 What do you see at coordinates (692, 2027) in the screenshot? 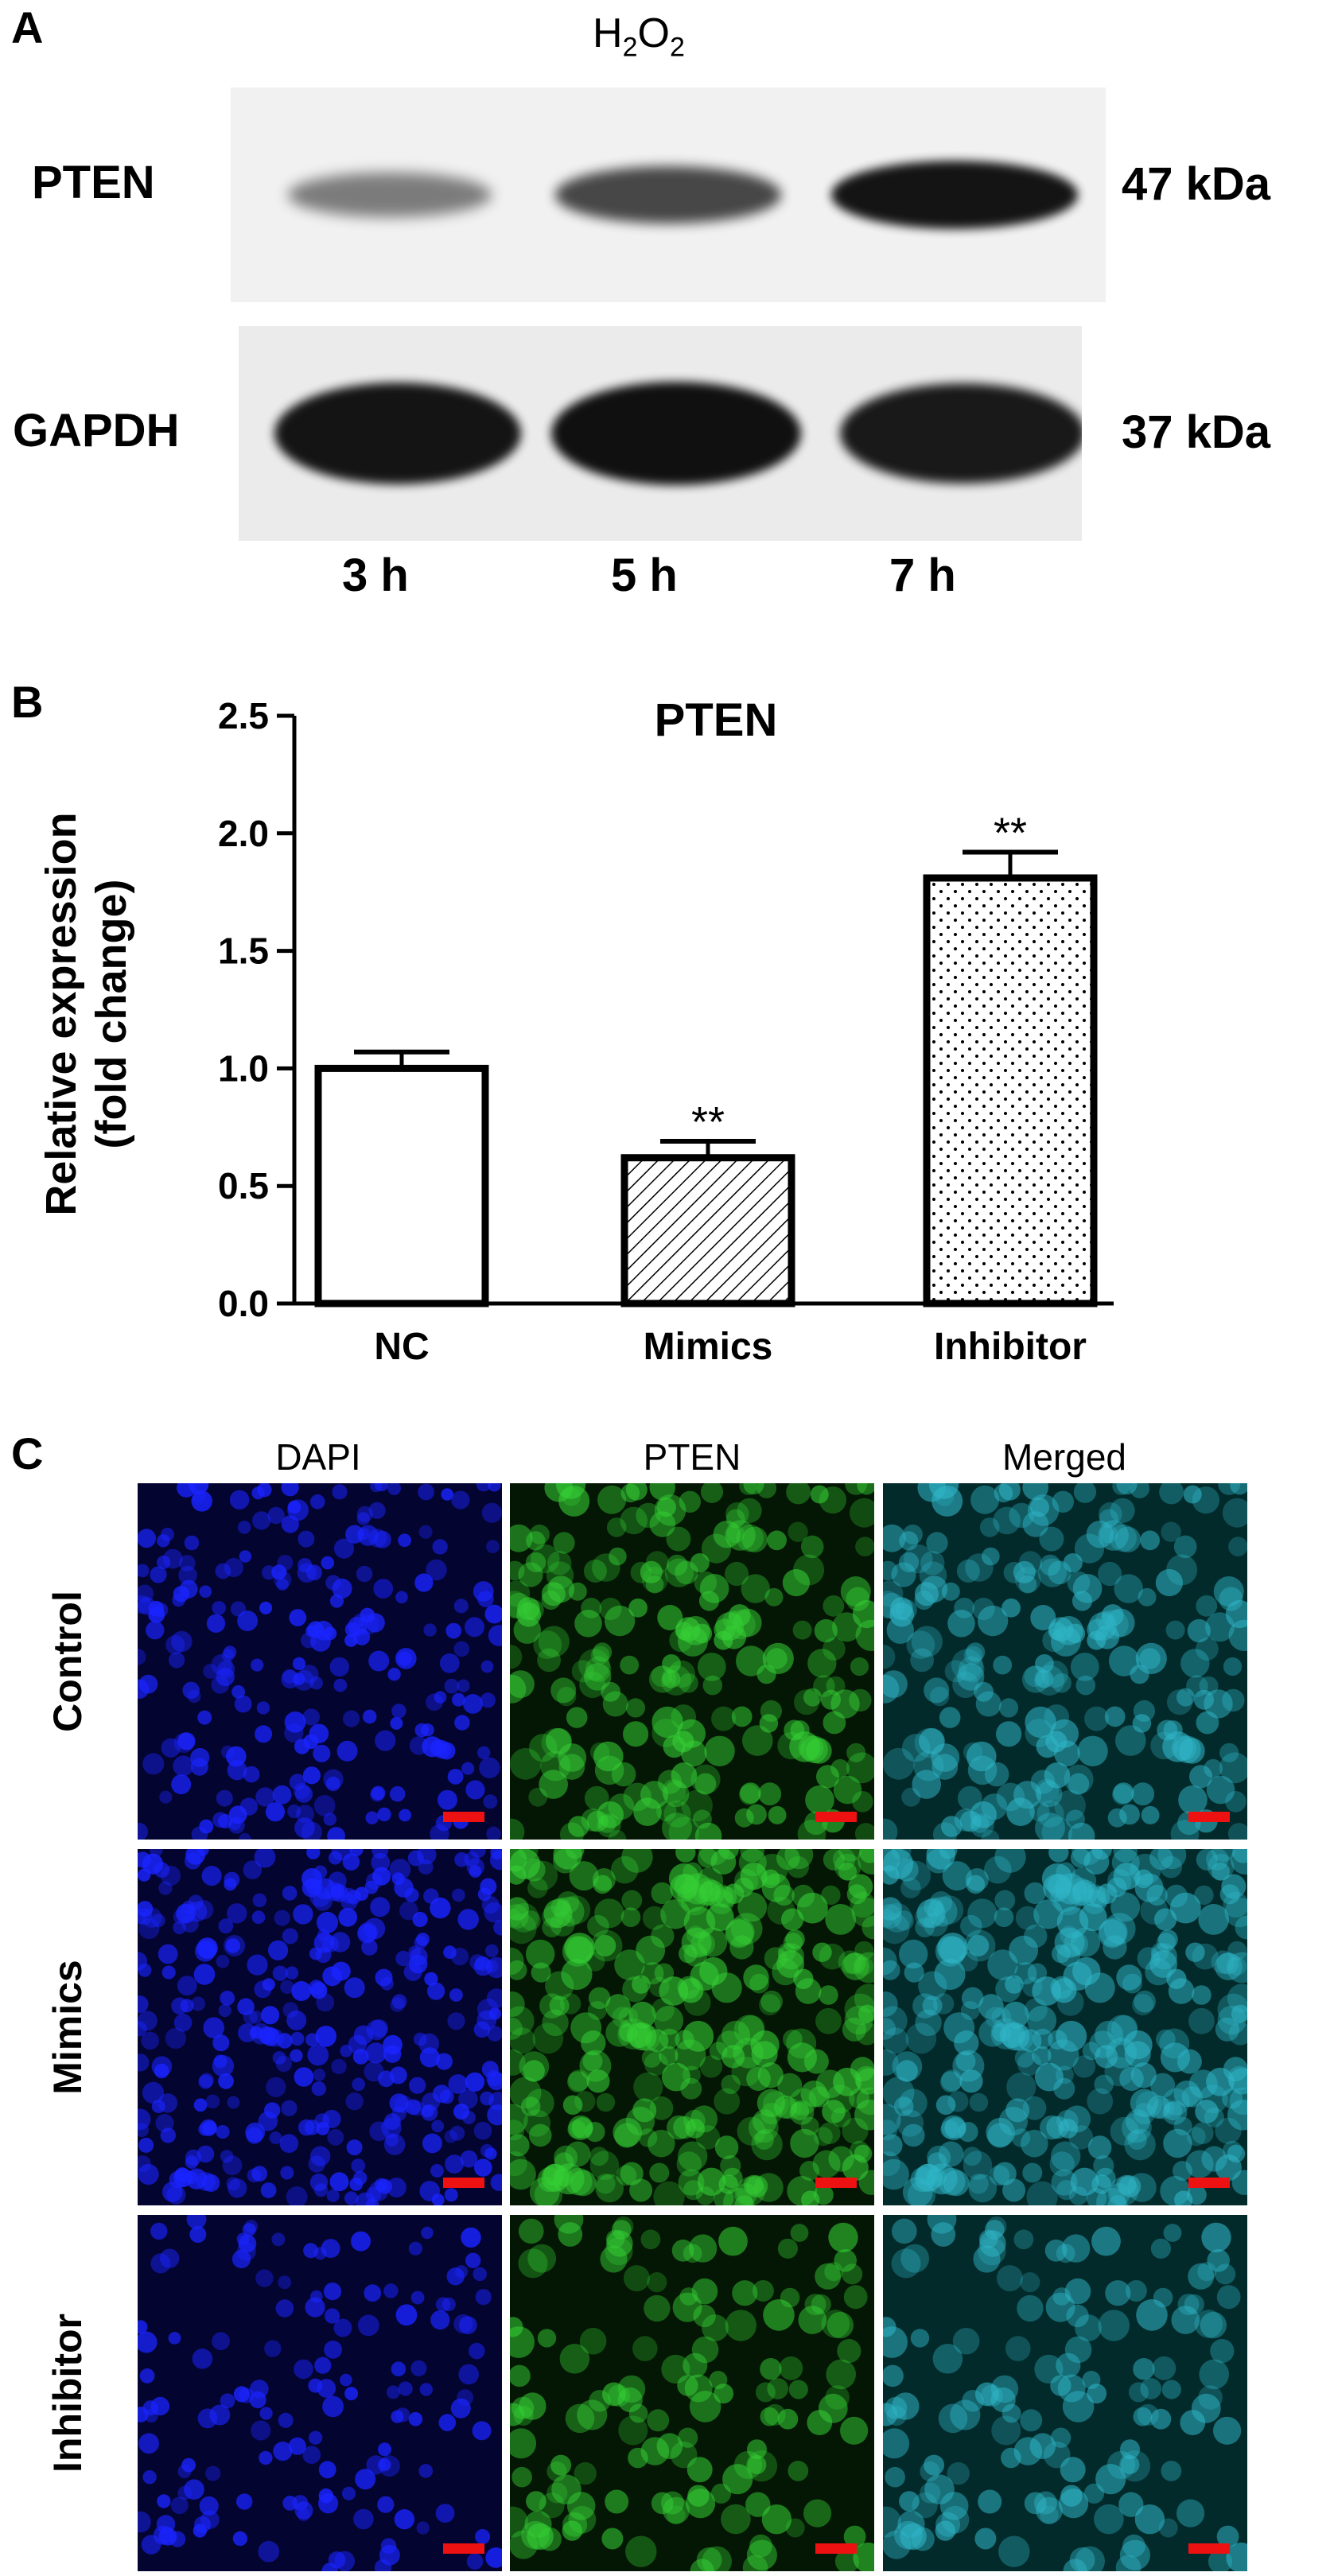
I see `micrograph-mimics-pten` at bounding box center [692, 2027].